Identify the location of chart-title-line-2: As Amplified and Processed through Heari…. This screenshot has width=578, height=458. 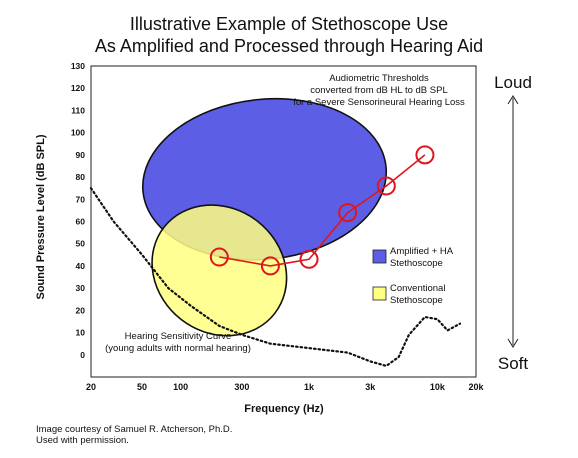
(289, 46).